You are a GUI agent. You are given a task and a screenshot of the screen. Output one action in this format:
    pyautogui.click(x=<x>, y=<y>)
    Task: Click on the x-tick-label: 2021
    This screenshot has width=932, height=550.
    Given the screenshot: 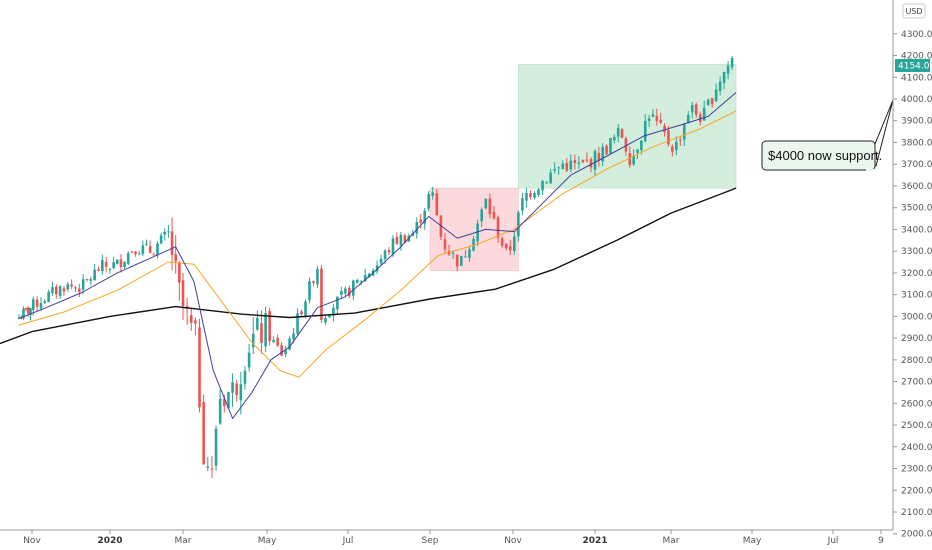 What is the action you would take?
    pyautogui.click(x=594, y=541)
    